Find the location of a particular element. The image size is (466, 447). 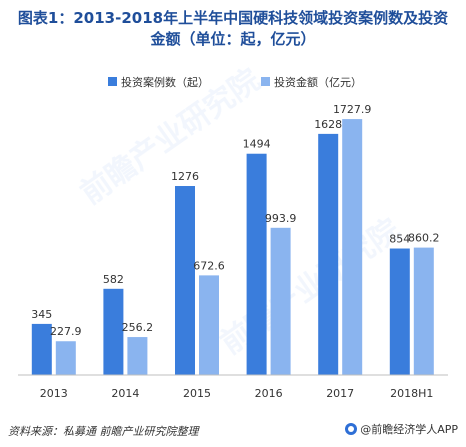

bar-series-2-2018H1 is located at coordinates (423, 311).